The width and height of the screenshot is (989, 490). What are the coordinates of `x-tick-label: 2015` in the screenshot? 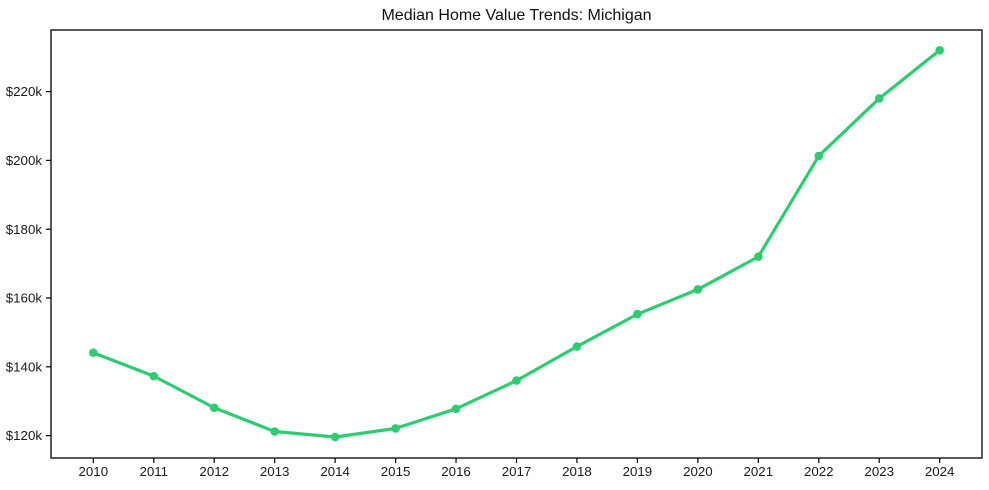 It's located at (396, 471).